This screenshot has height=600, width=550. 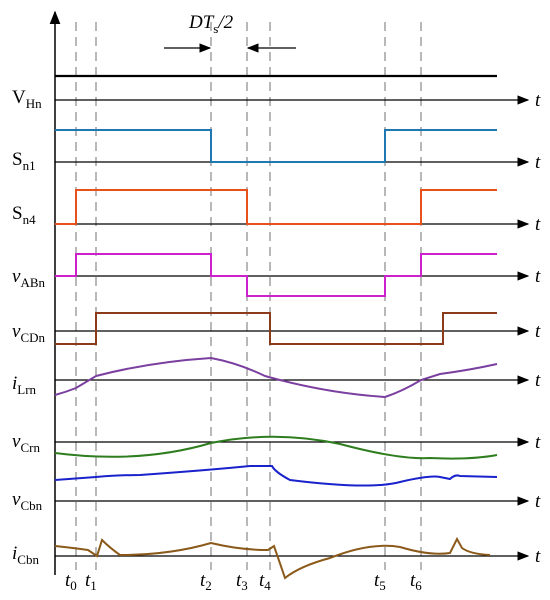 What do you see at coordinates (16, 276) in the screenshot?
I see `signal-label-main-vabn: v` at bounding box center [16, 276].